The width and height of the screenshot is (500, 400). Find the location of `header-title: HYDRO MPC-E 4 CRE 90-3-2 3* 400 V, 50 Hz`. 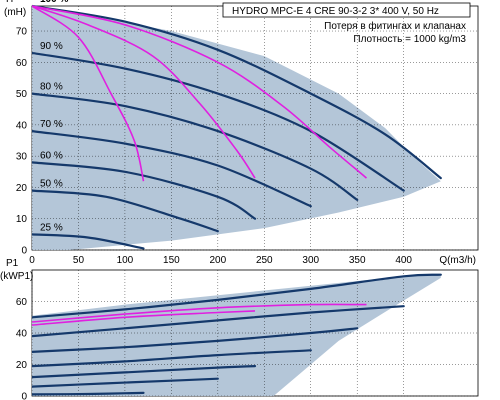

header-title: HYDRO MPC-E 4 CRE 90-3-2 3* 400 V, 50 Hz is located at coordinates (335, 11).